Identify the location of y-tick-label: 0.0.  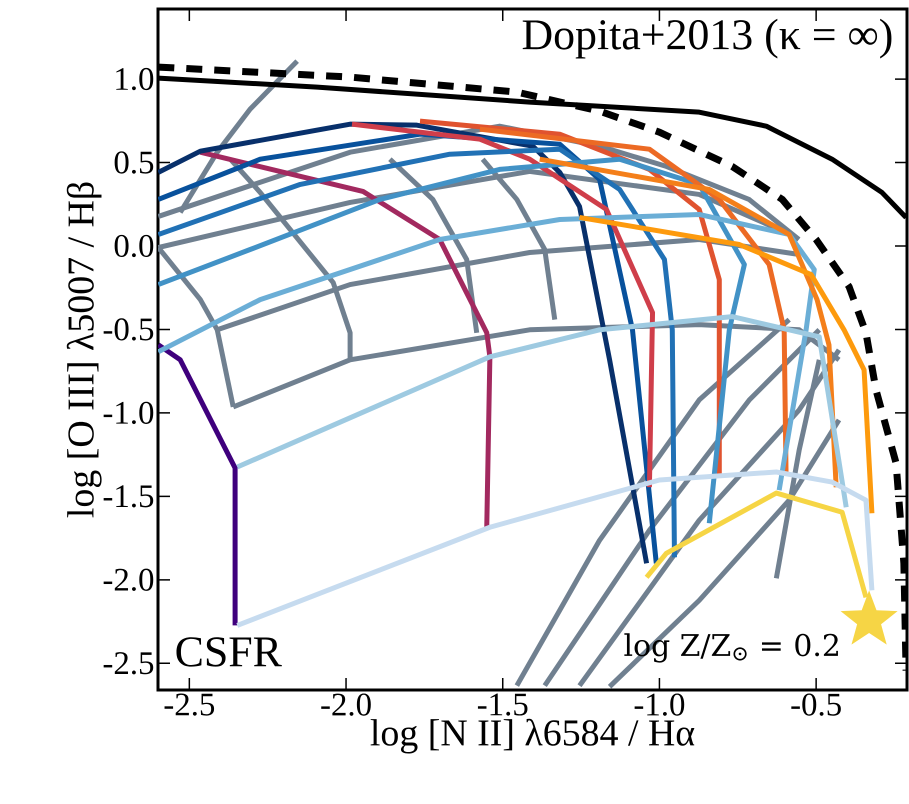
(134, 246).